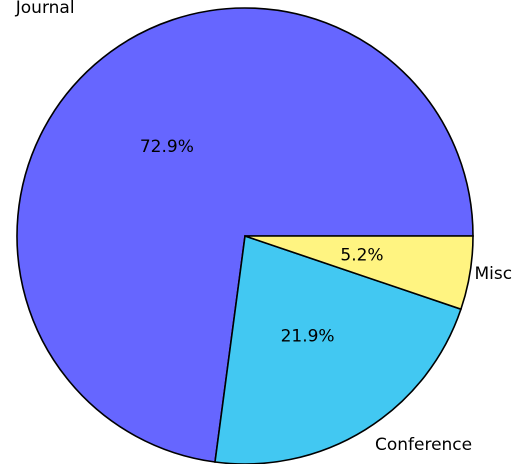  I want to click on category-label-journal: Journal, so click(45, 9).